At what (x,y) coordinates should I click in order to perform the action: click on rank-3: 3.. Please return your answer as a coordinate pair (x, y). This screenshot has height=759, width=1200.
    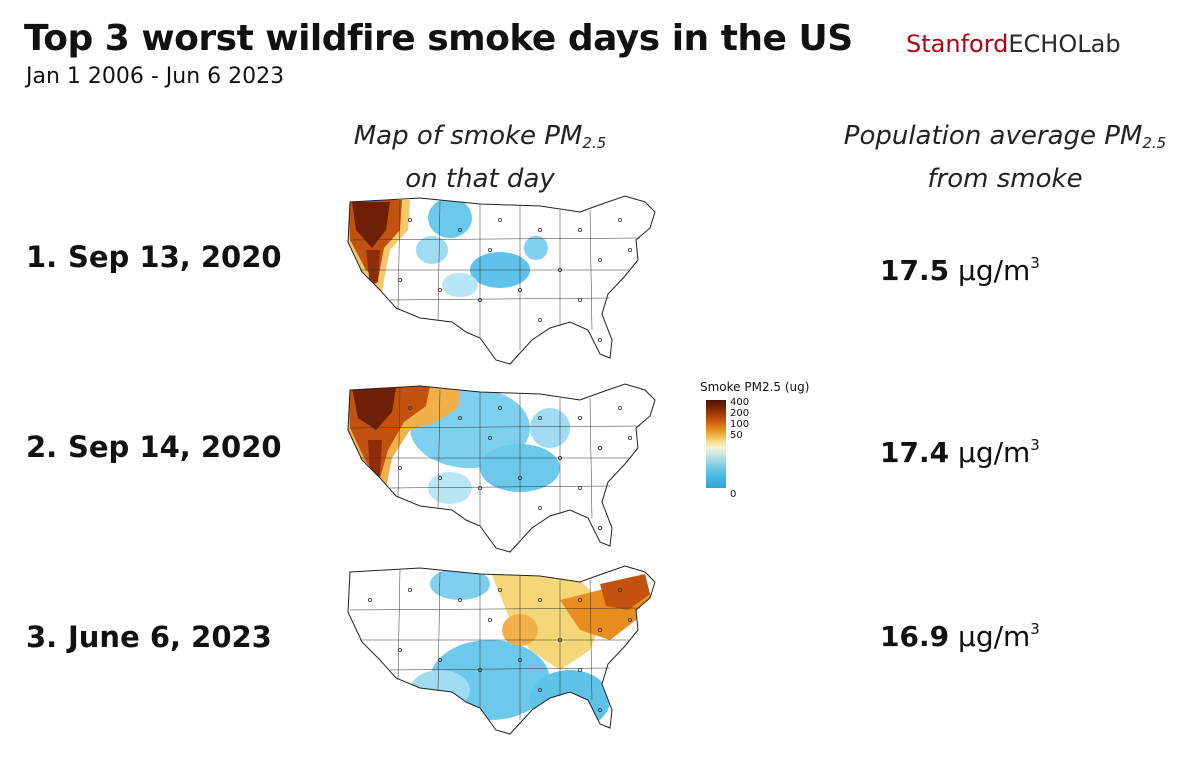
    Looking at the image, I should click on (42, 637).